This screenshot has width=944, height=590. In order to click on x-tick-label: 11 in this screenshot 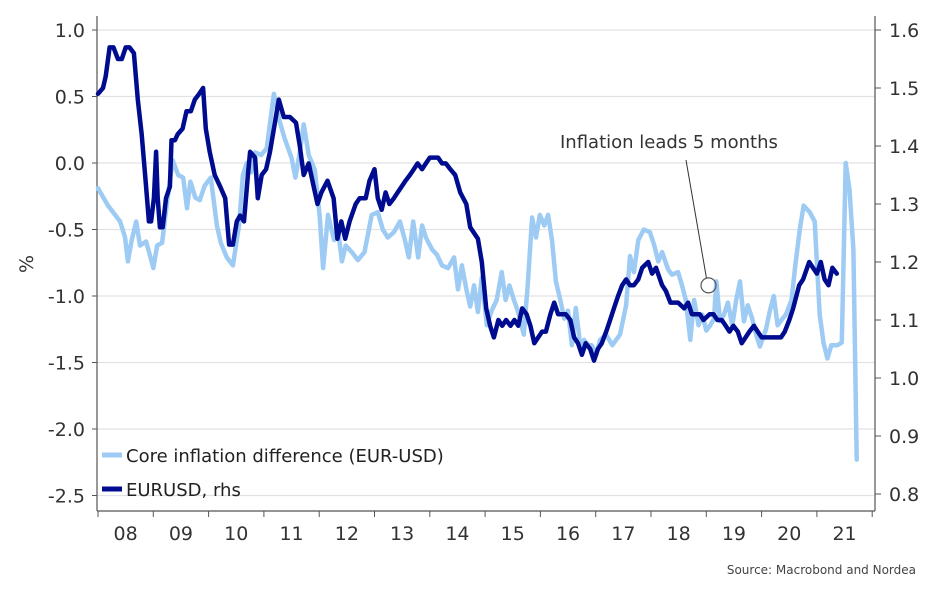, I will do `click(291, 534)`.